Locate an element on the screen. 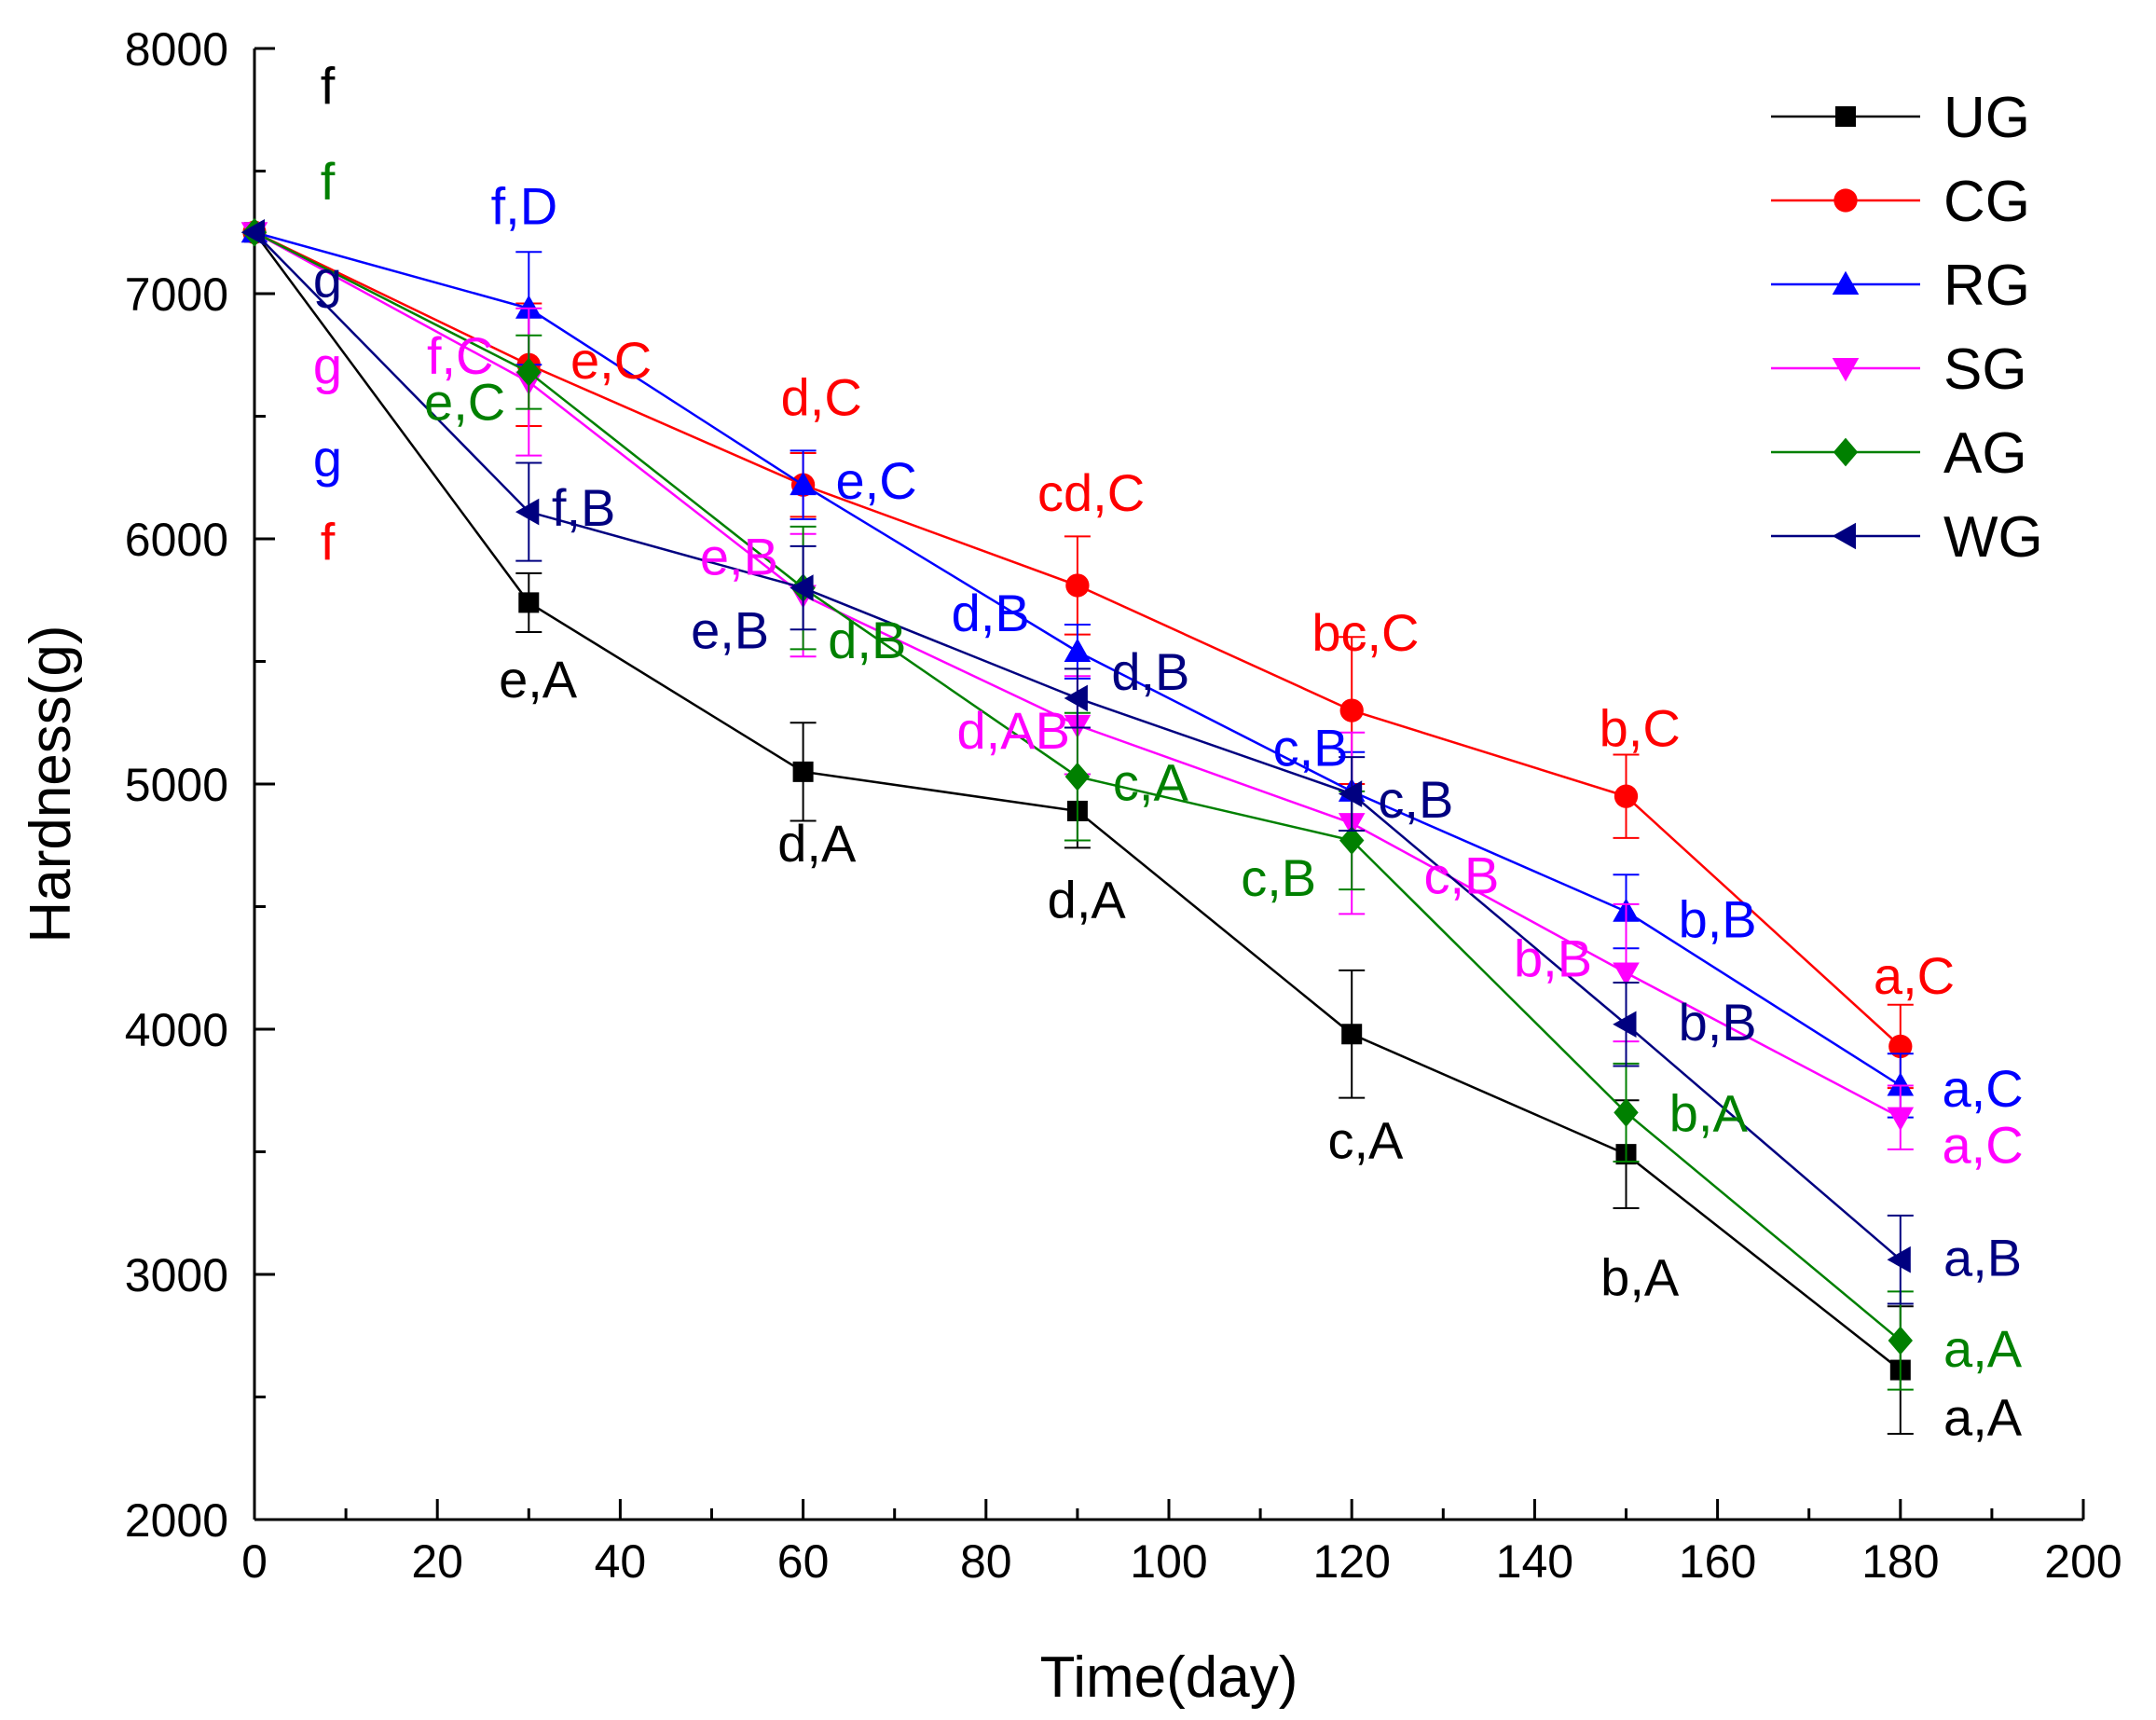 The image size is (2156, 1720). y-tick-label: 5000 is located at coordinates (177, 785).